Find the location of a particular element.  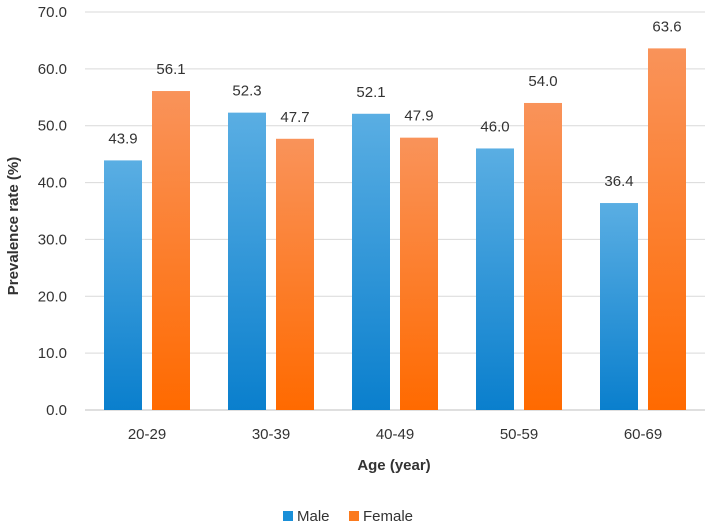

x-tick-label: 40-49 is located at coordinates (395, 434).